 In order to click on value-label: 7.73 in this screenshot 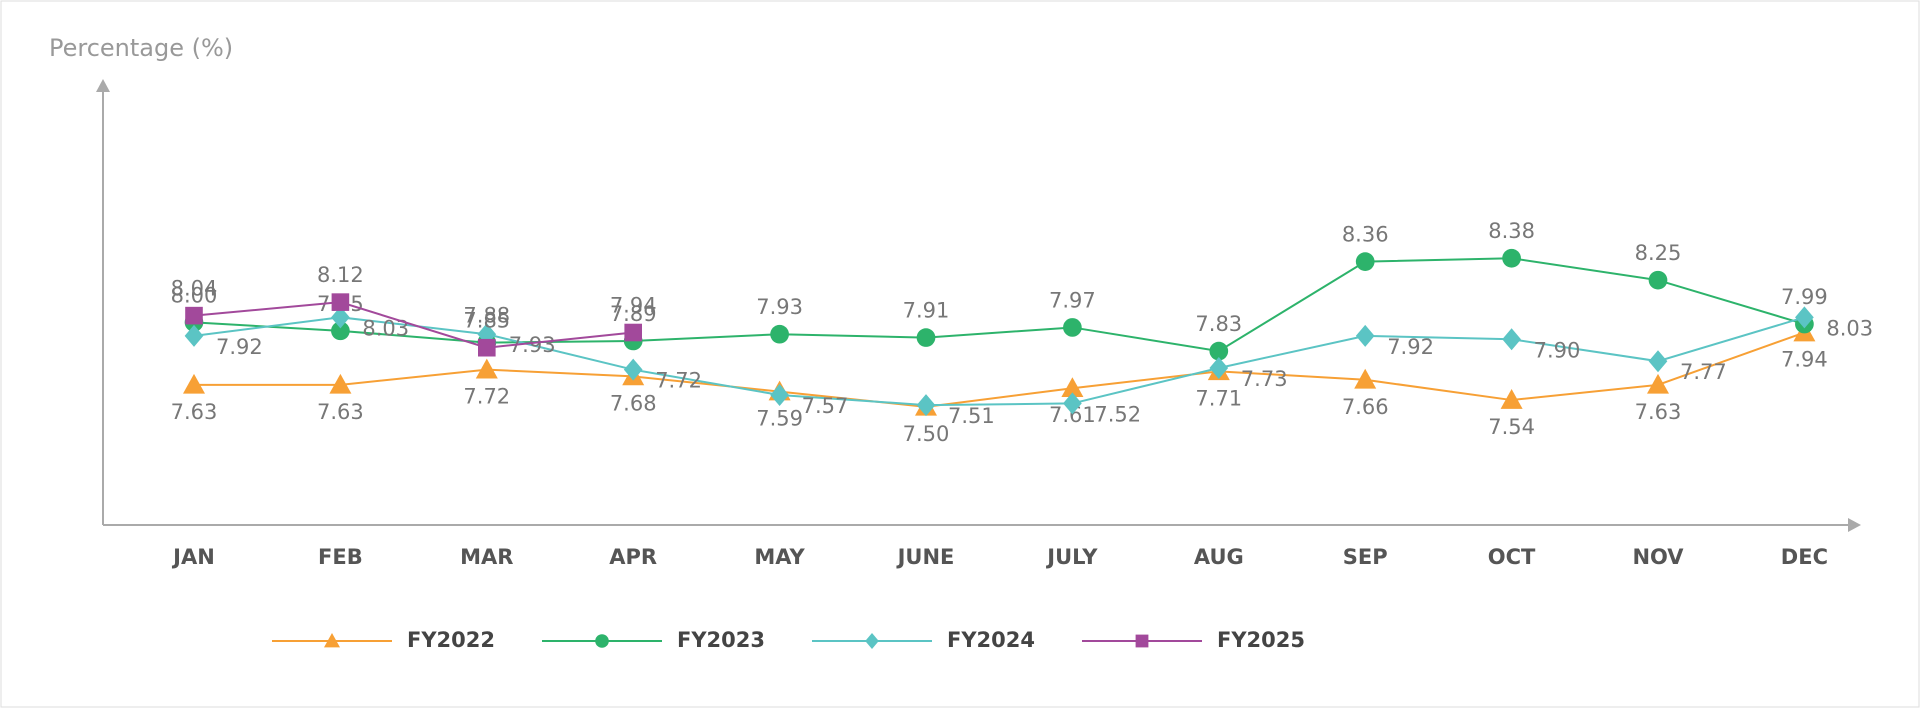, I will do `click(1264, 379)`.